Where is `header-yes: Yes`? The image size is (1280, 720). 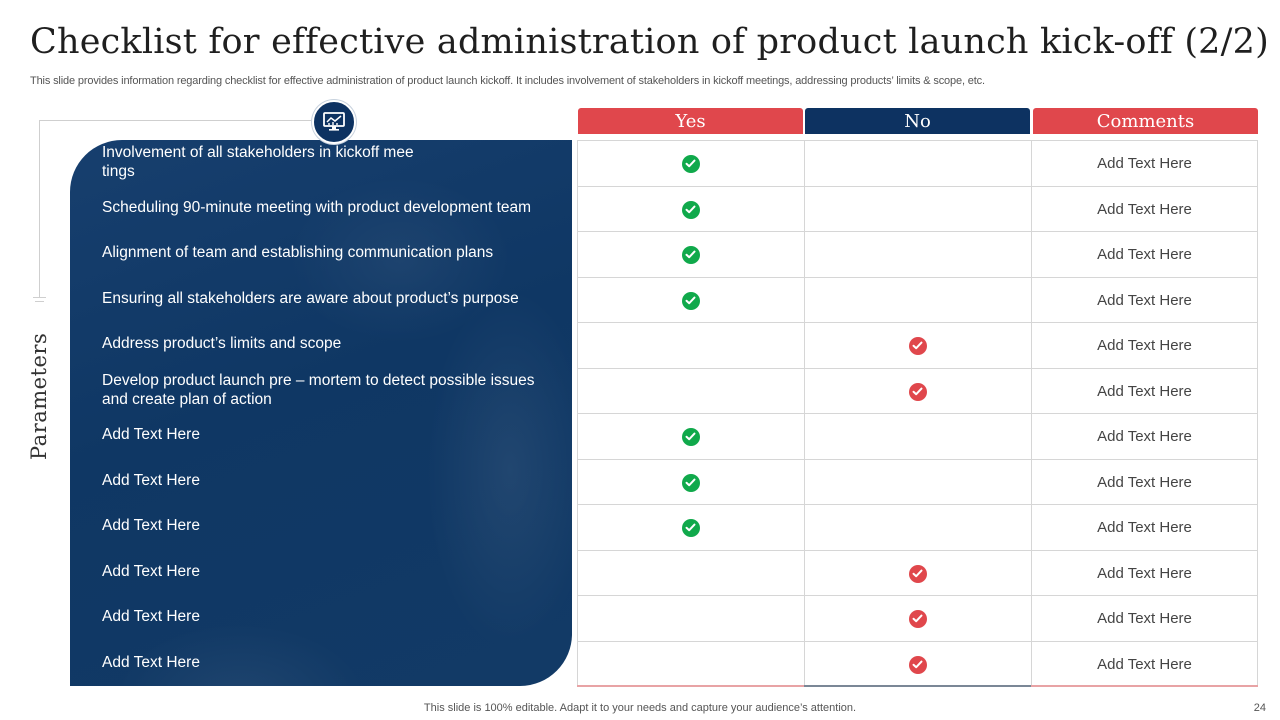
header-yes: Yes is located at coordinates (690, 121).